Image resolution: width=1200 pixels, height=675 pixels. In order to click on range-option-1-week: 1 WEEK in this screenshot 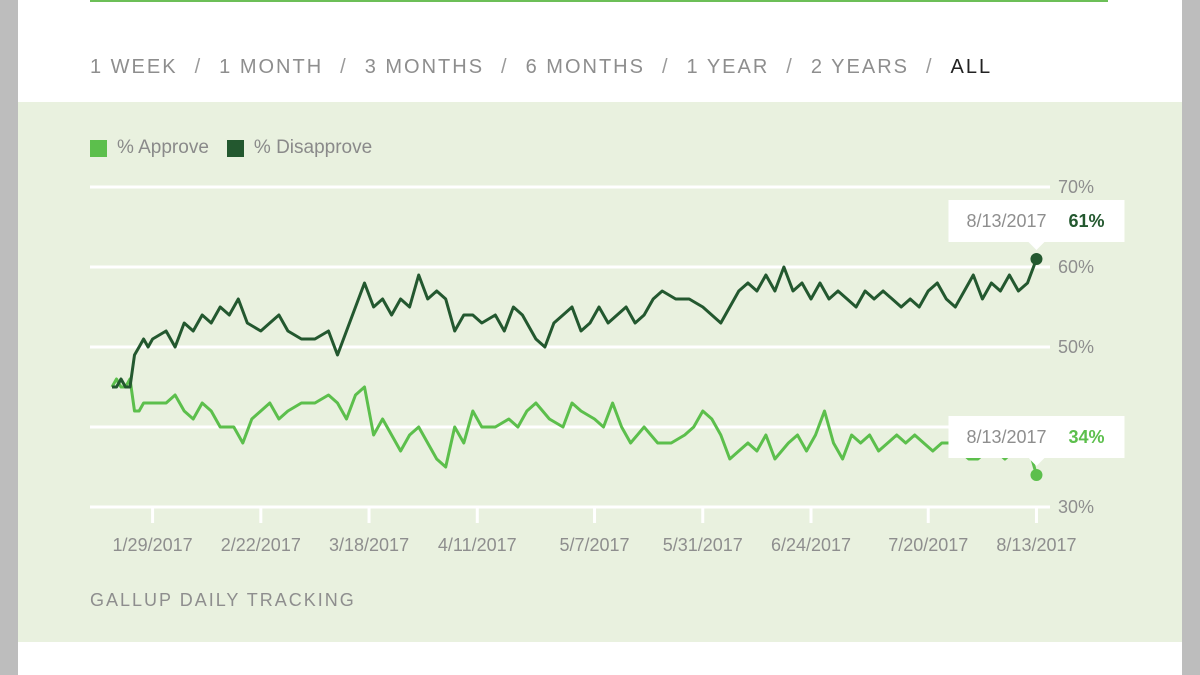, I will do `click(134, 67)`.